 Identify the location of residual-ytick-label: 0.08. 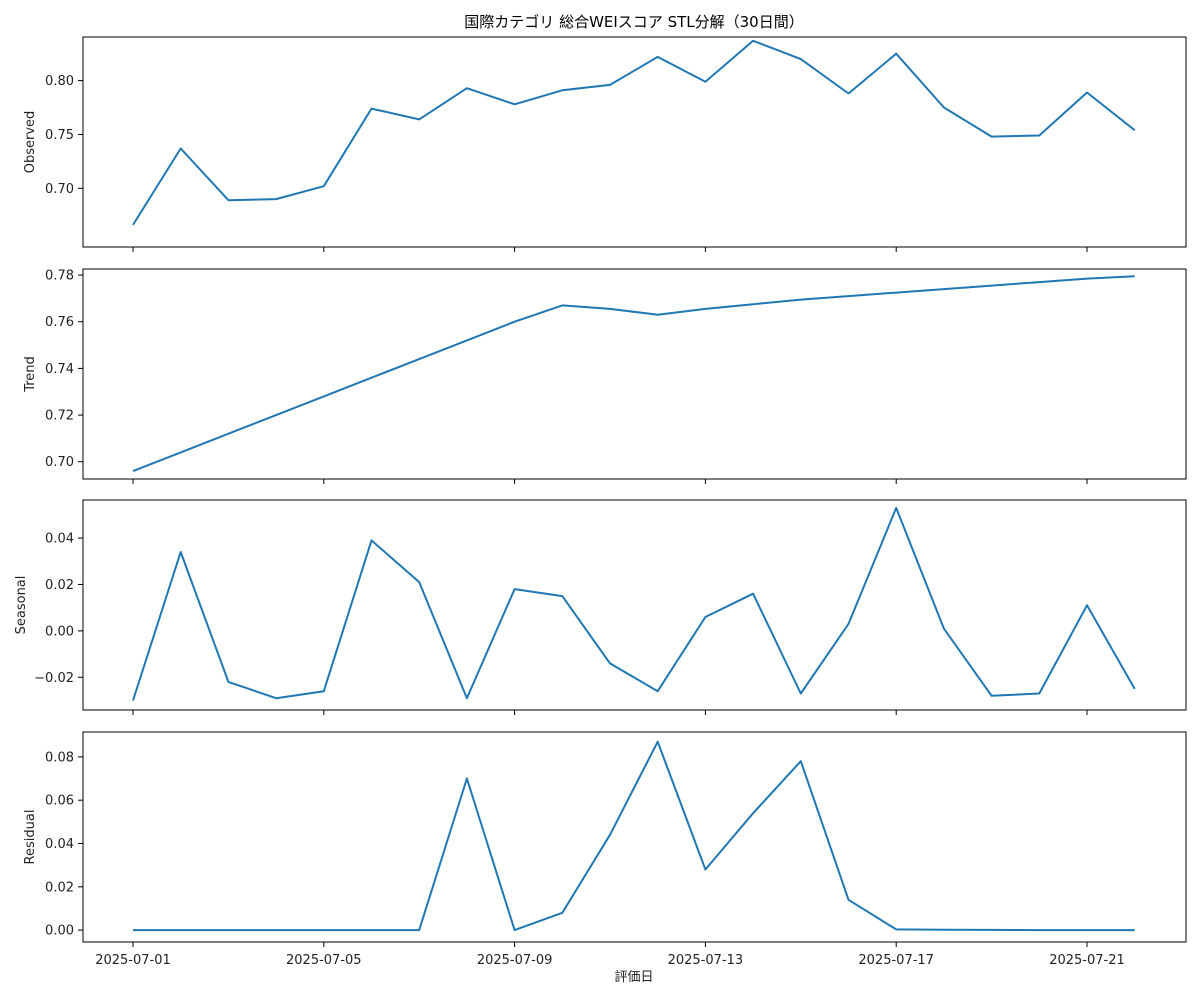
(59, 757).